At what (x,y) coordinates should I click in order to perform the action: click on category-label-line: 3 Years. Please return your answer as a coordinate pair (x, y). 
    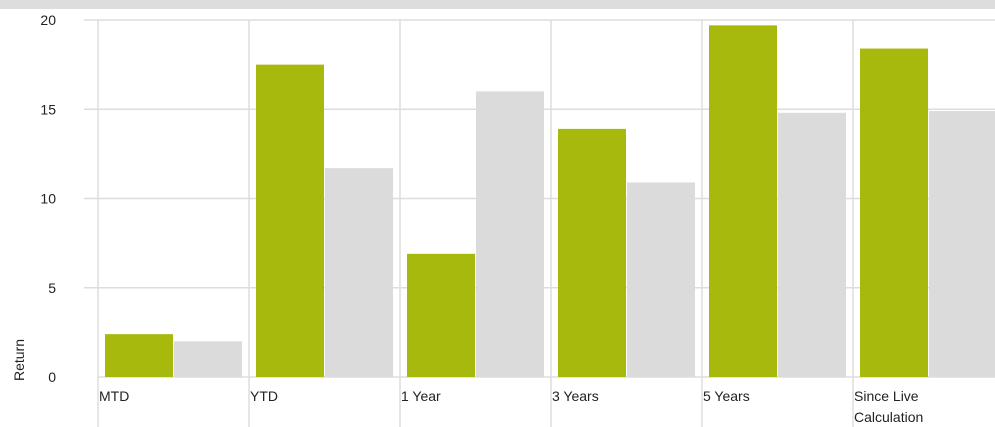
    Looking at the image, I should click on (575, 396).